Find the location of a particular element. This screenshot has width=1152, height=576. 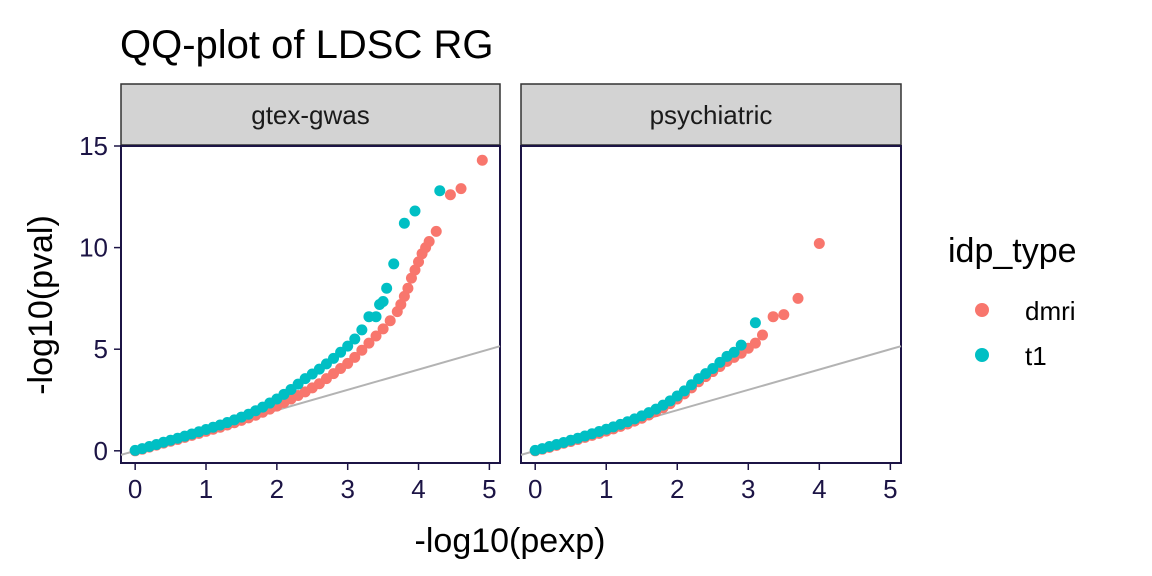

legend-label-t1: t1 is located at coordinates (1036, 356).